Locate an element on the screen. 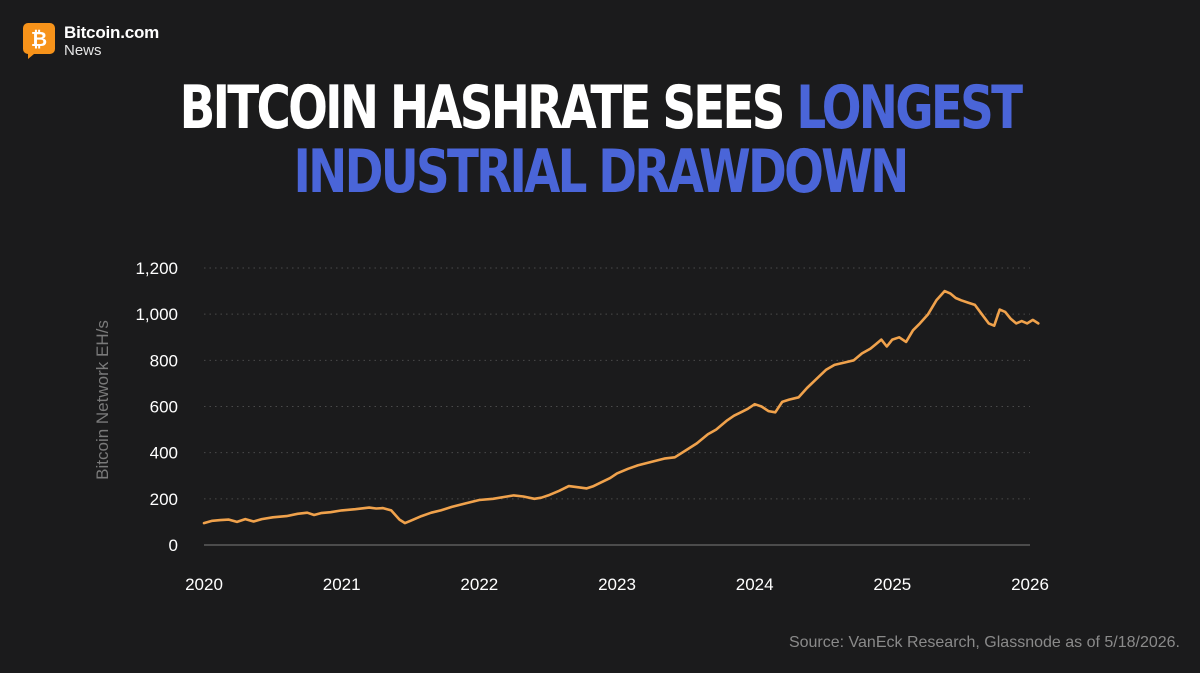 The width and height of the screenshot is (1200, 673). brand-logo: ₿ Bitcoin.com News is located at coordinates (90, 41).